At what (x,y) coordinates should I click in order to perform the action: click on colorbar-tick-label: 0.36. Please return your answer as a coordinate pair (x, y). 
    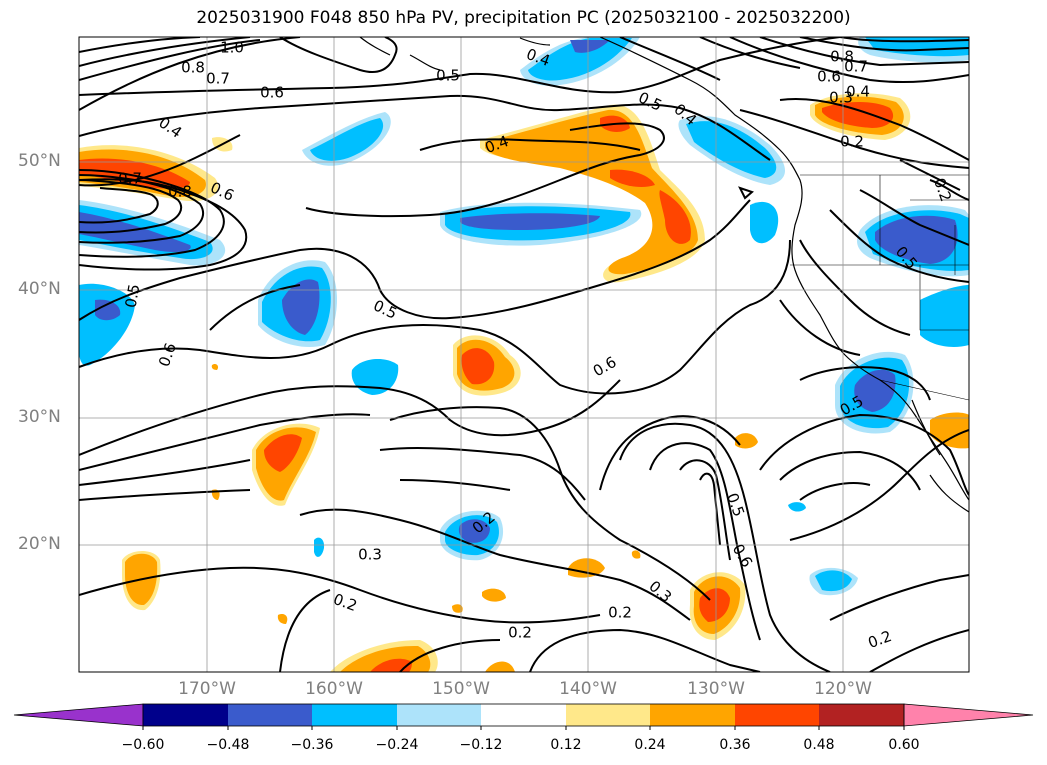
    Looking at the image, I should click on (735, 745).